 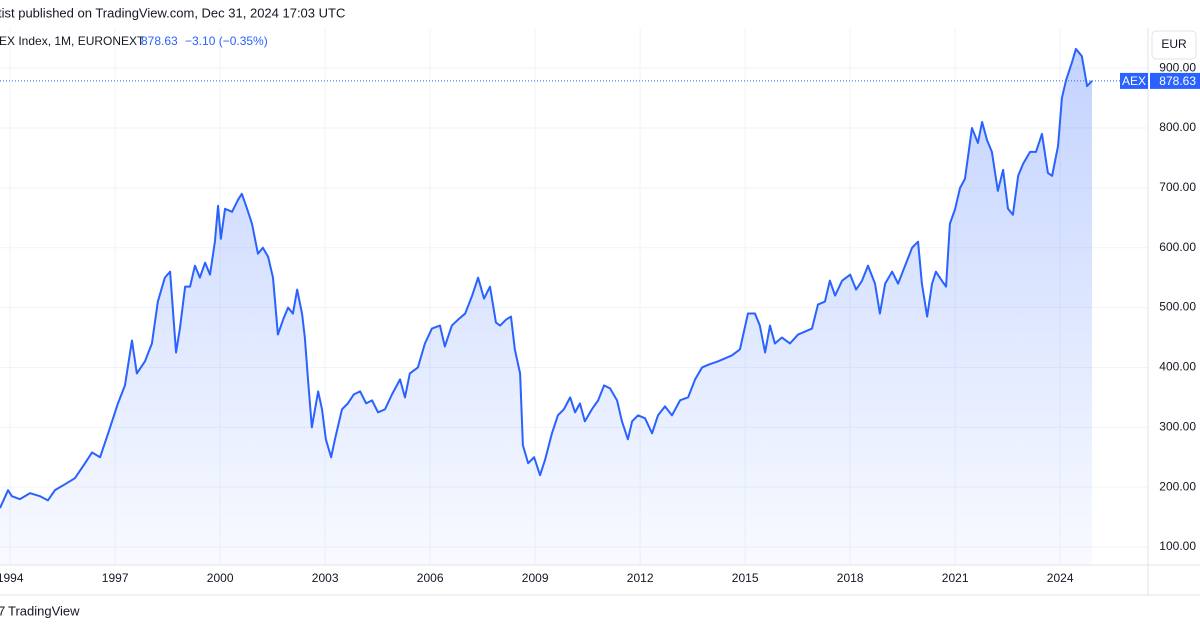 What do you see at coordinates (115, 578) in the screenshot?
I see `x-tick-label: 1997` at bounding box center [115, 578].